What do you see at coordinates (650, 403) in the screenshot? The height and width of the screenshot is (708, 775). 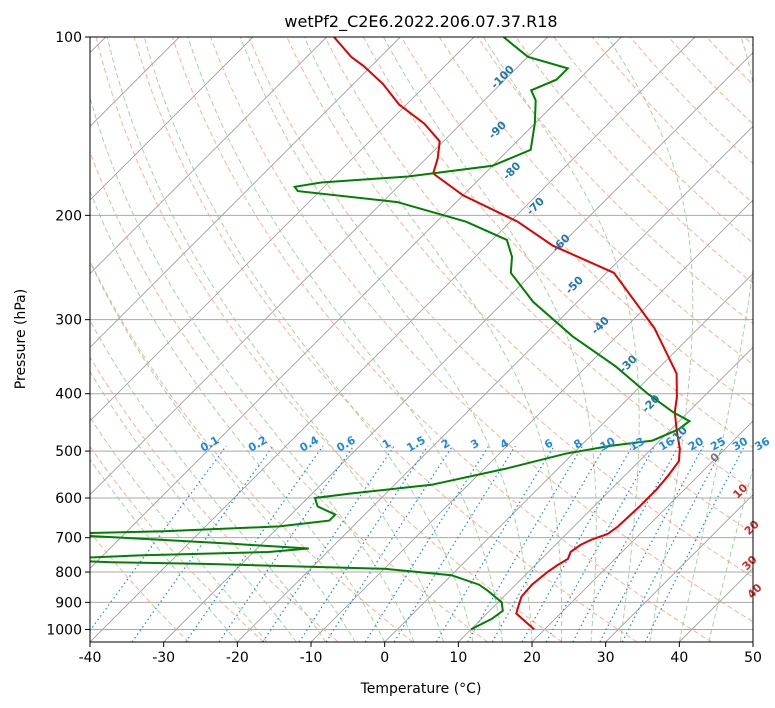 I see `adiabat-label: -20` at bounding box center [650, 403].